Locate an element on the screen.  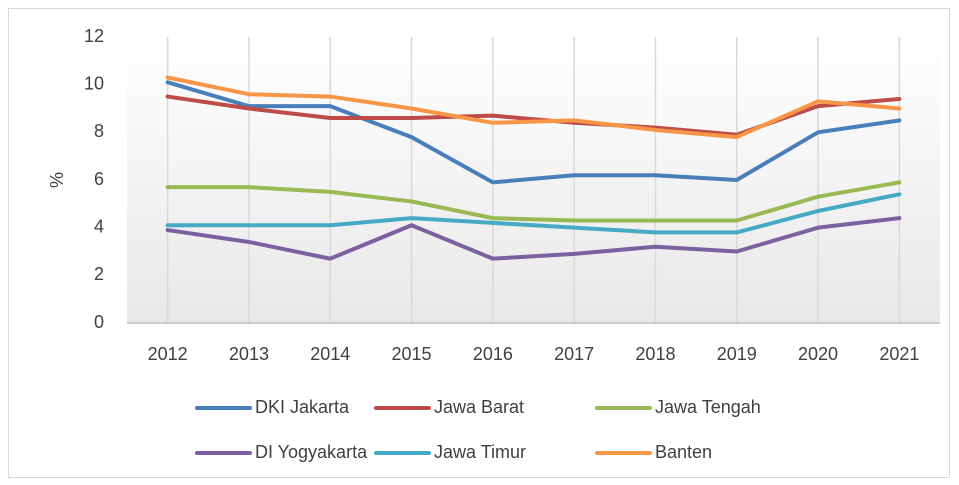
legend-label: Jawa Tengah is located at coordinates (708, 407).